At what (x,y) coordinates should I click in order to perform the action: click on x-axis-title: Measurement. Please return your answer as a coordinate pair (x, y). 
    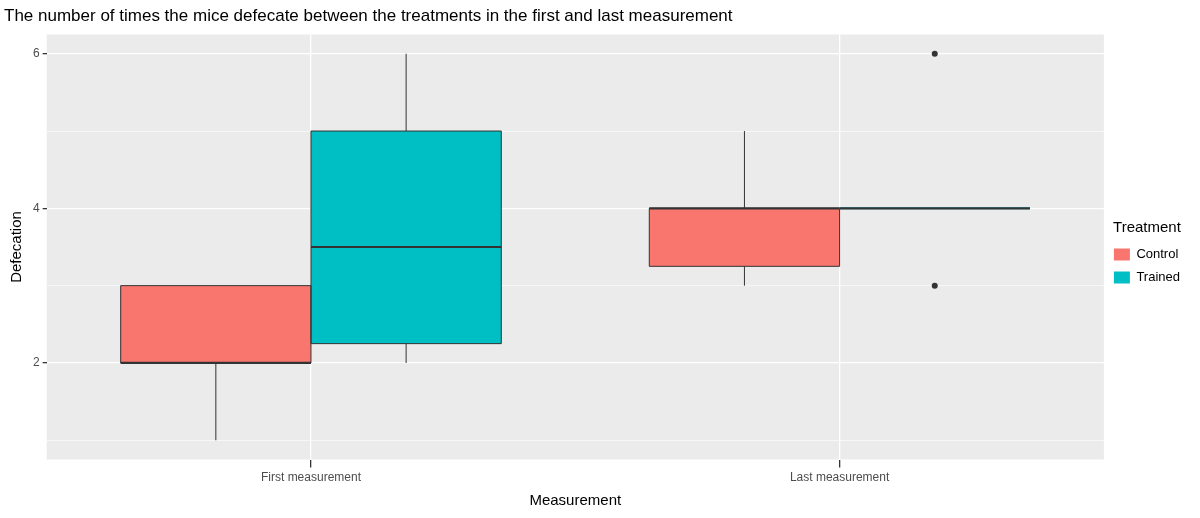
    Looking at the image, I should click on (575, 500).